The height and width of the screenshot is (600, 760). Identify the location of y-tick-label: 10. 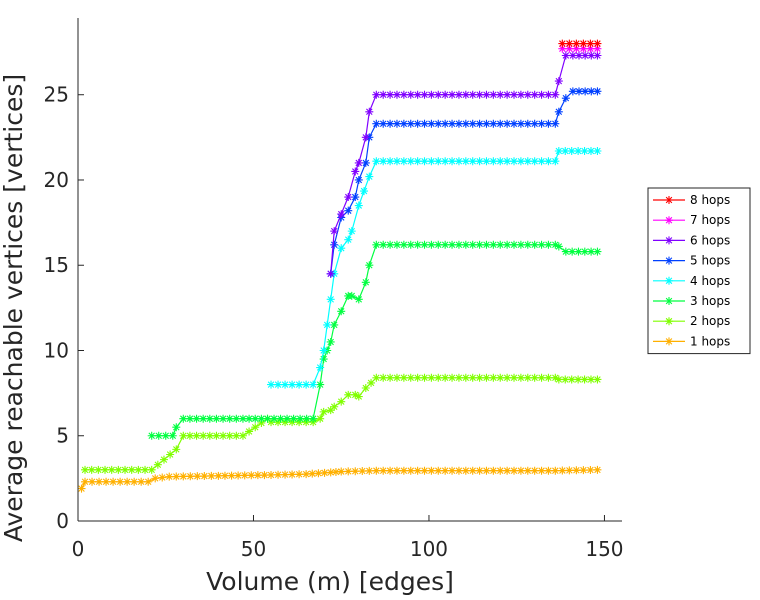
(56, 350).